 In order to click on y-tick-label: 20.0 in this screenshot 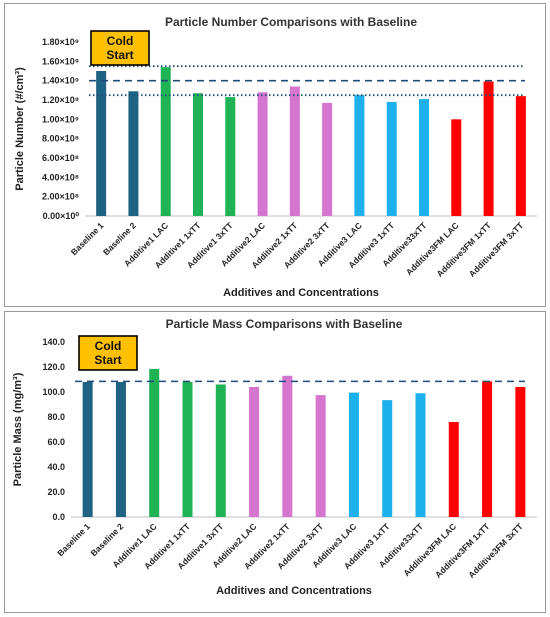, I will do `click(56, 492)`.